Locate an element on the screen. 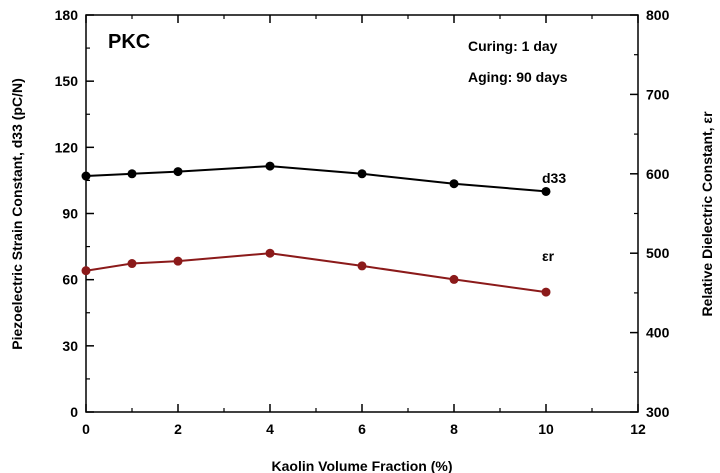  left-y-tick-label: 0 is located at coordinates (74, 412).